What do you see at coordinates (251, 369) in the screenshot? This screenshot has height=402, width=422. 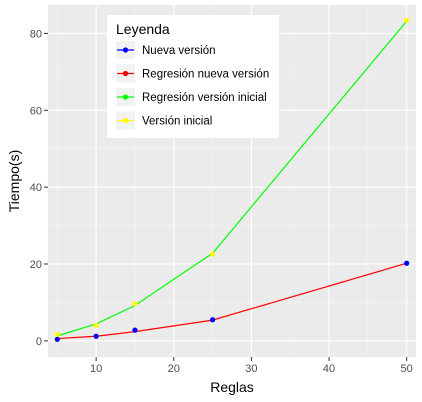 I see `x-tick-label: 30` at bounding box center [251, 369].